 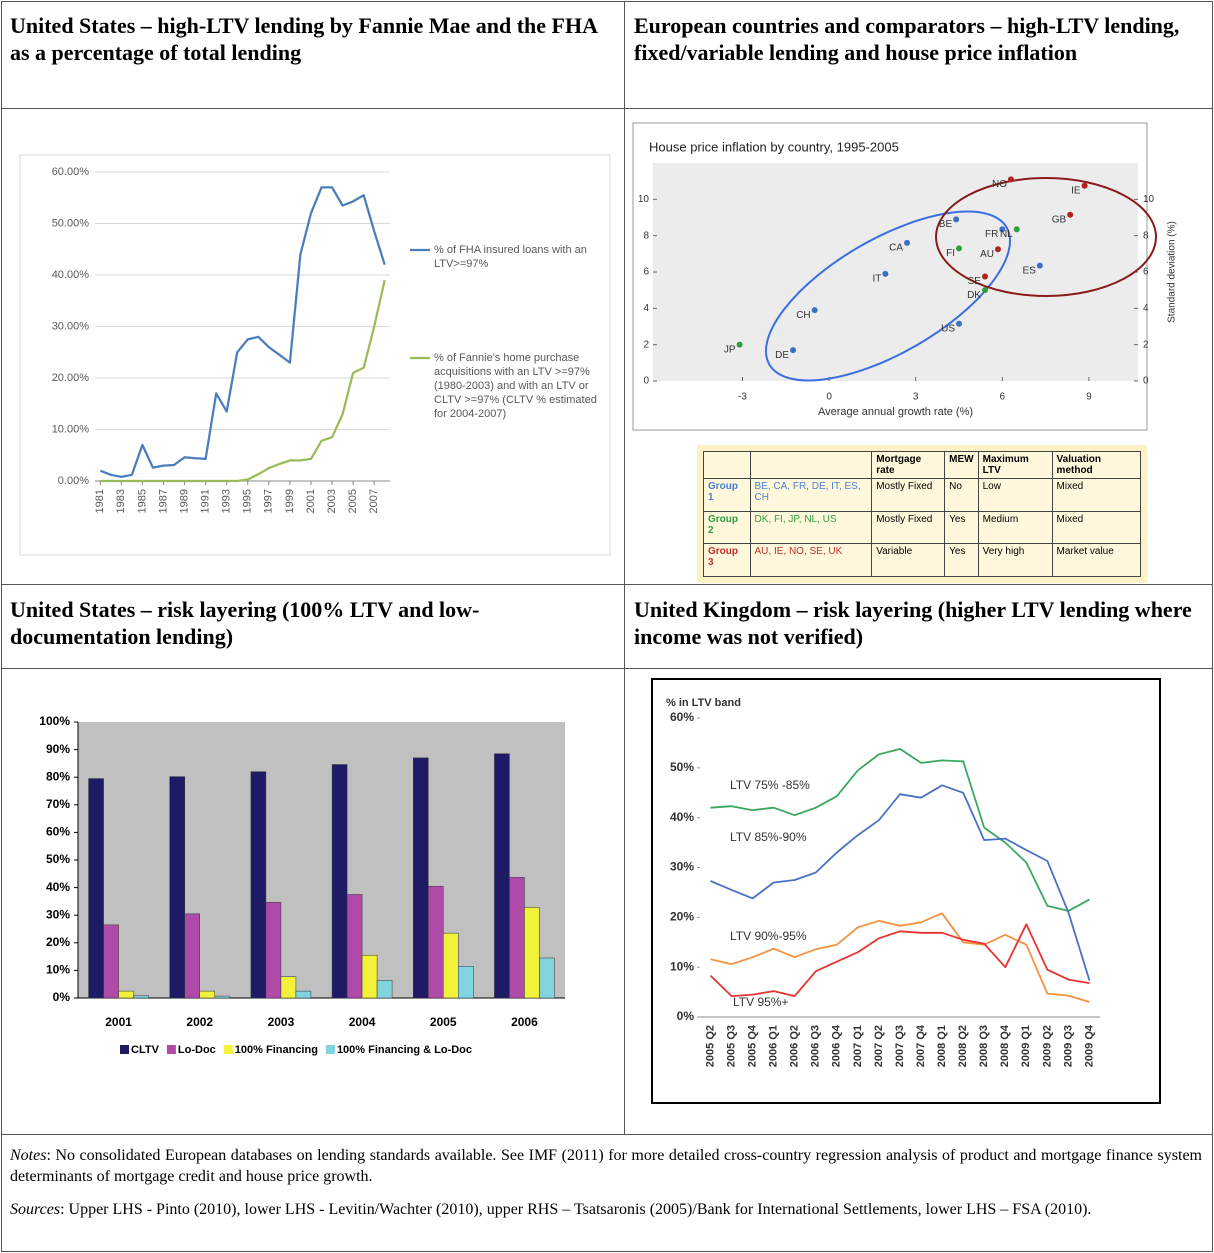 I want to click on x-tick-label: -3, so click(x=742, y=397).